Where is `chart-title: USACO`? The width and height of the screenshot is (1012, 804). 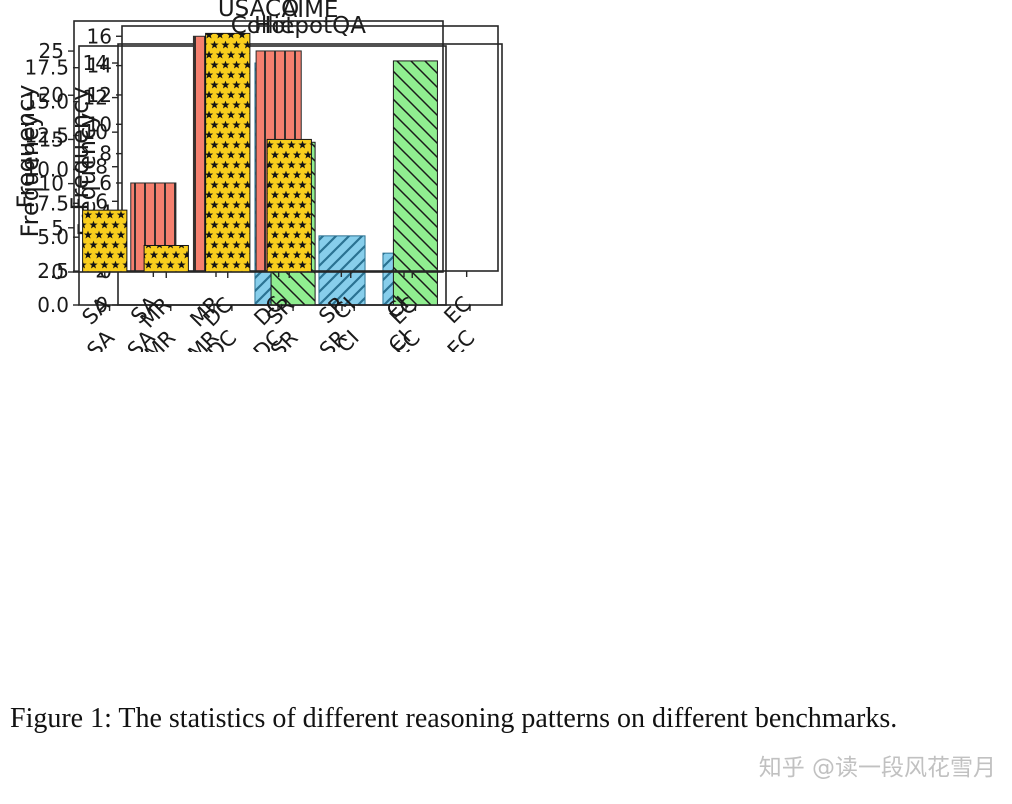
chart-title: USACO is located at coordinates (258, 11).